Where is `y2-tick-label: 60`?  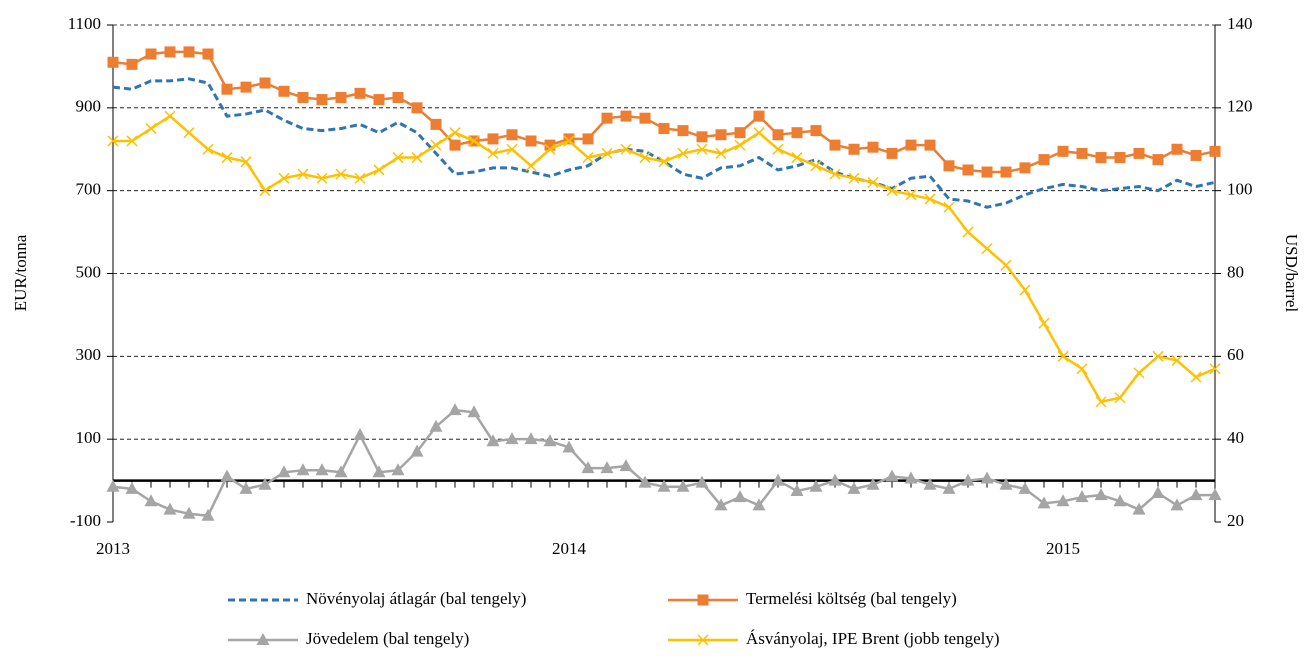
y2-tick-label: 60 is located at coordinates (1235, 354).